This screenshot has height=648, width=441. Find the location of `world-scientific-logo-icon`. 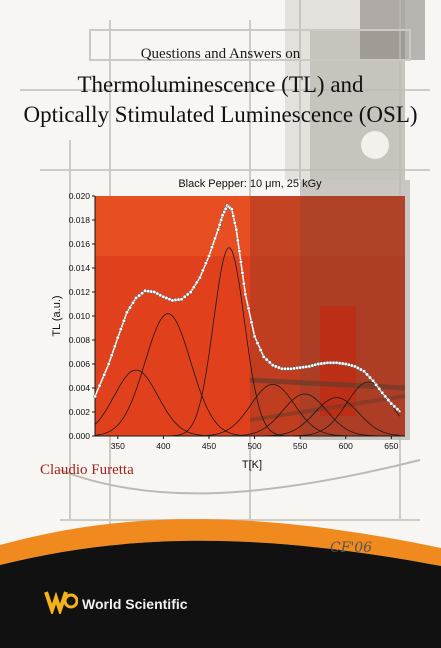

world-scientific-logo-icon is located at coordinates (61, 602).